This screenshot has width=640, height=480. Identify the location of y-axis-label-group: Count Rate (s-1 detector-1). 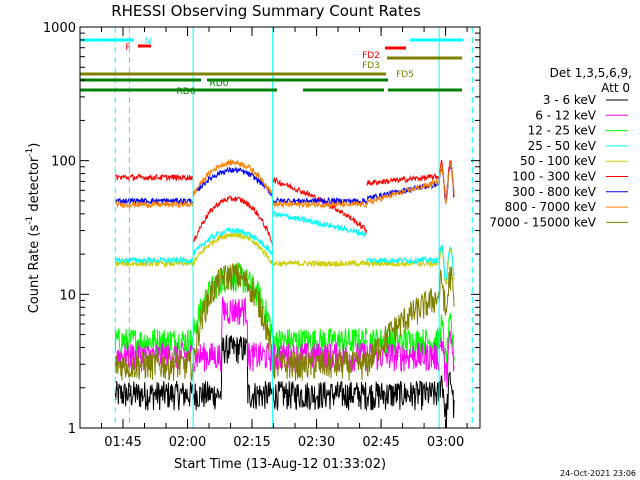
(33, 228).